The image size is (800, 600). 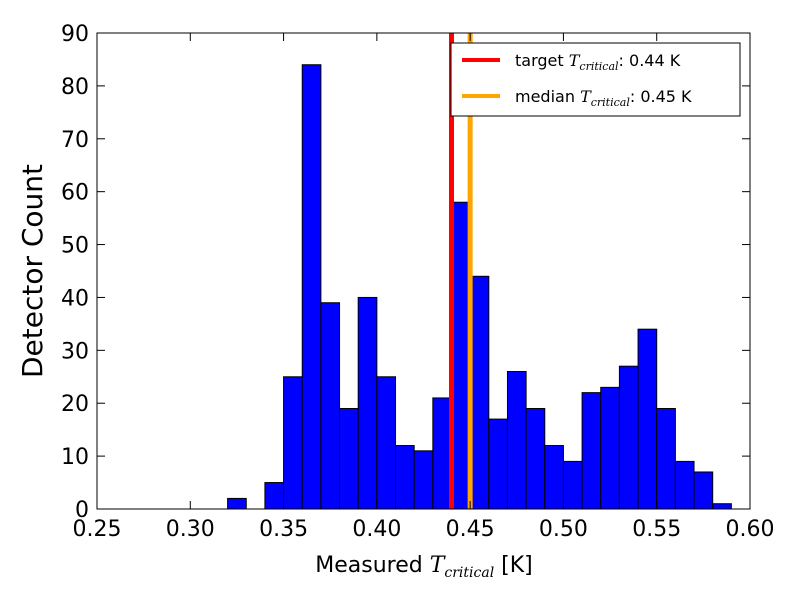 I want to click on y-tick-label-5: 50, so click(x=75, y=246).